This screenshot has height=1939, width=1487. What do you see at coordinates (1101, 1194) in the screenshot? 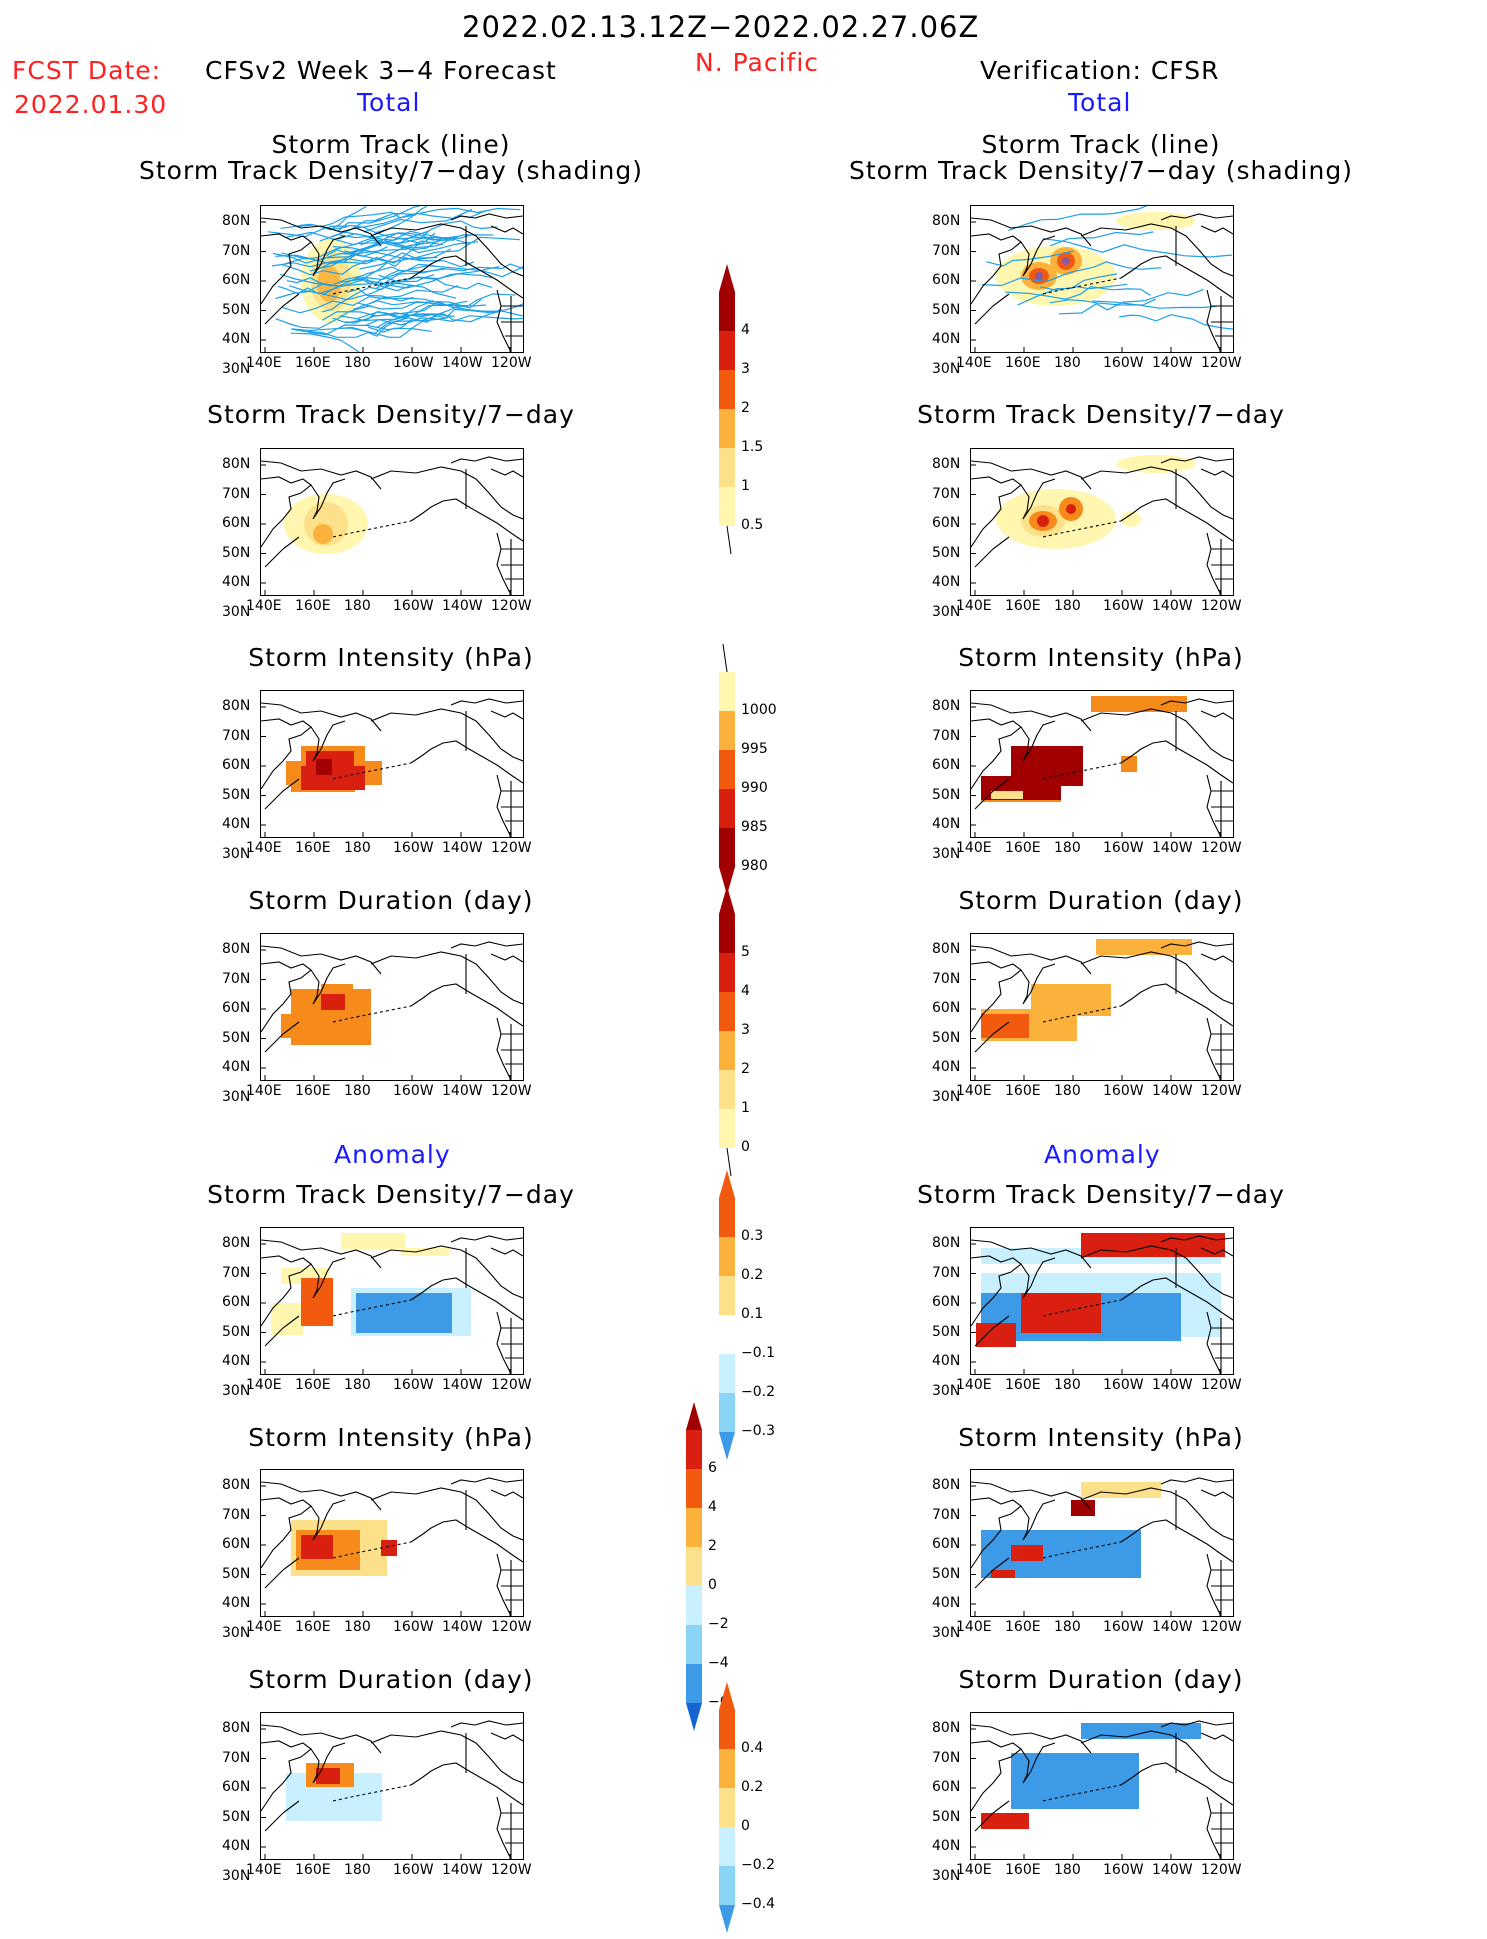
I see `panel-title-track-density: Storm Track Density/7−day` at bounding box center [1101, 1194].